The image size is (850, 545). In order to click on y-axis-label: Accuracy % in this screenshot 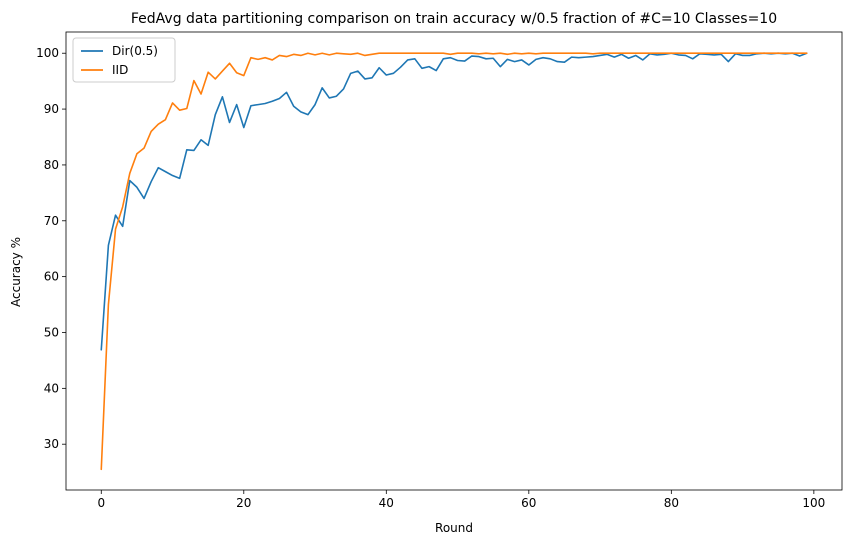, I will do `click(16, 272)`.